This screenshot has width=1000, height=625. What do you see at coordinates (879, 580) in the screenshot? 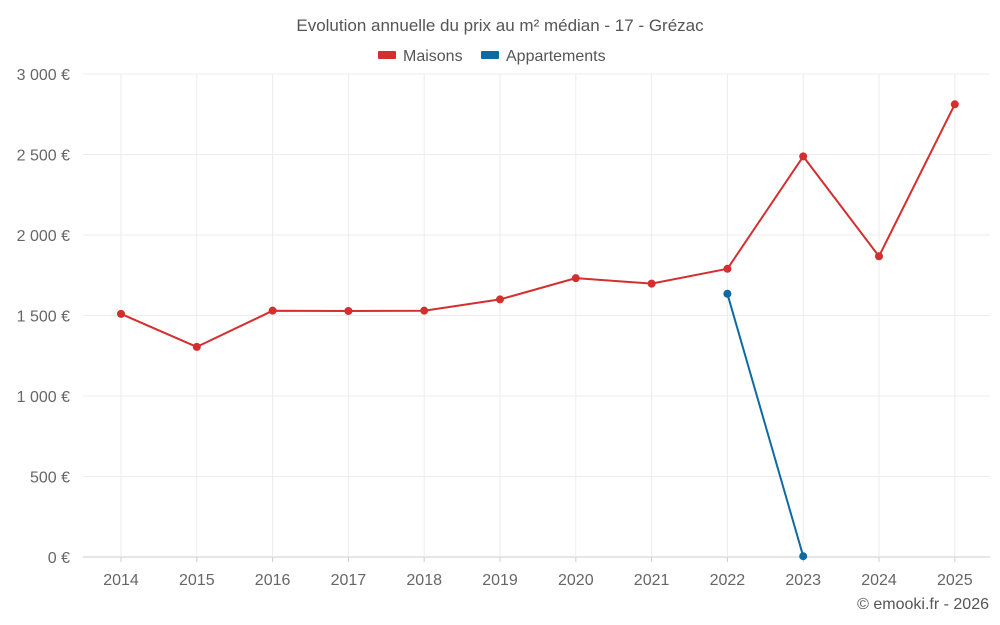
I see `x-tick-label: 2024` at bounding box center [879, 580].